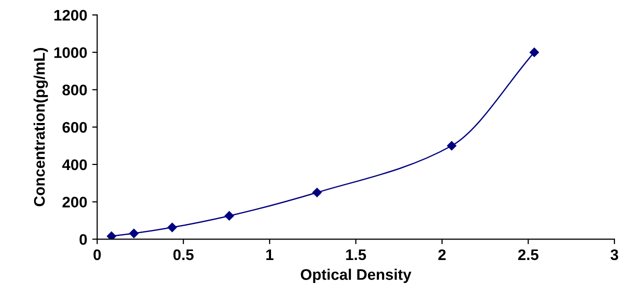  What do you see at coordinates (442, 254) in the screenshot?
I see `x-tick-label: 2` at bounding box center [442, 254].